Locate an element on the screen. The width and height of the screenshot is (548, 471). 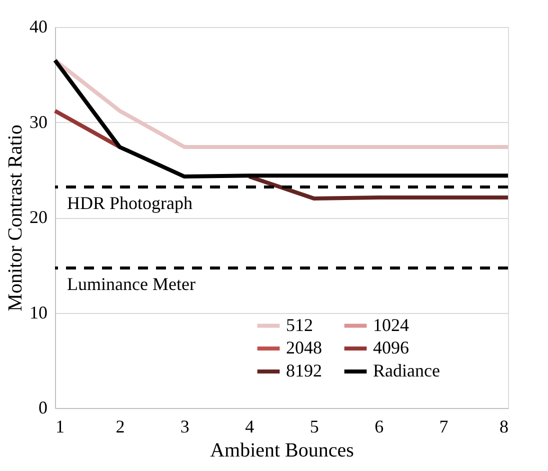
y-tick-label: 30 is located at coordinates (39, 122).